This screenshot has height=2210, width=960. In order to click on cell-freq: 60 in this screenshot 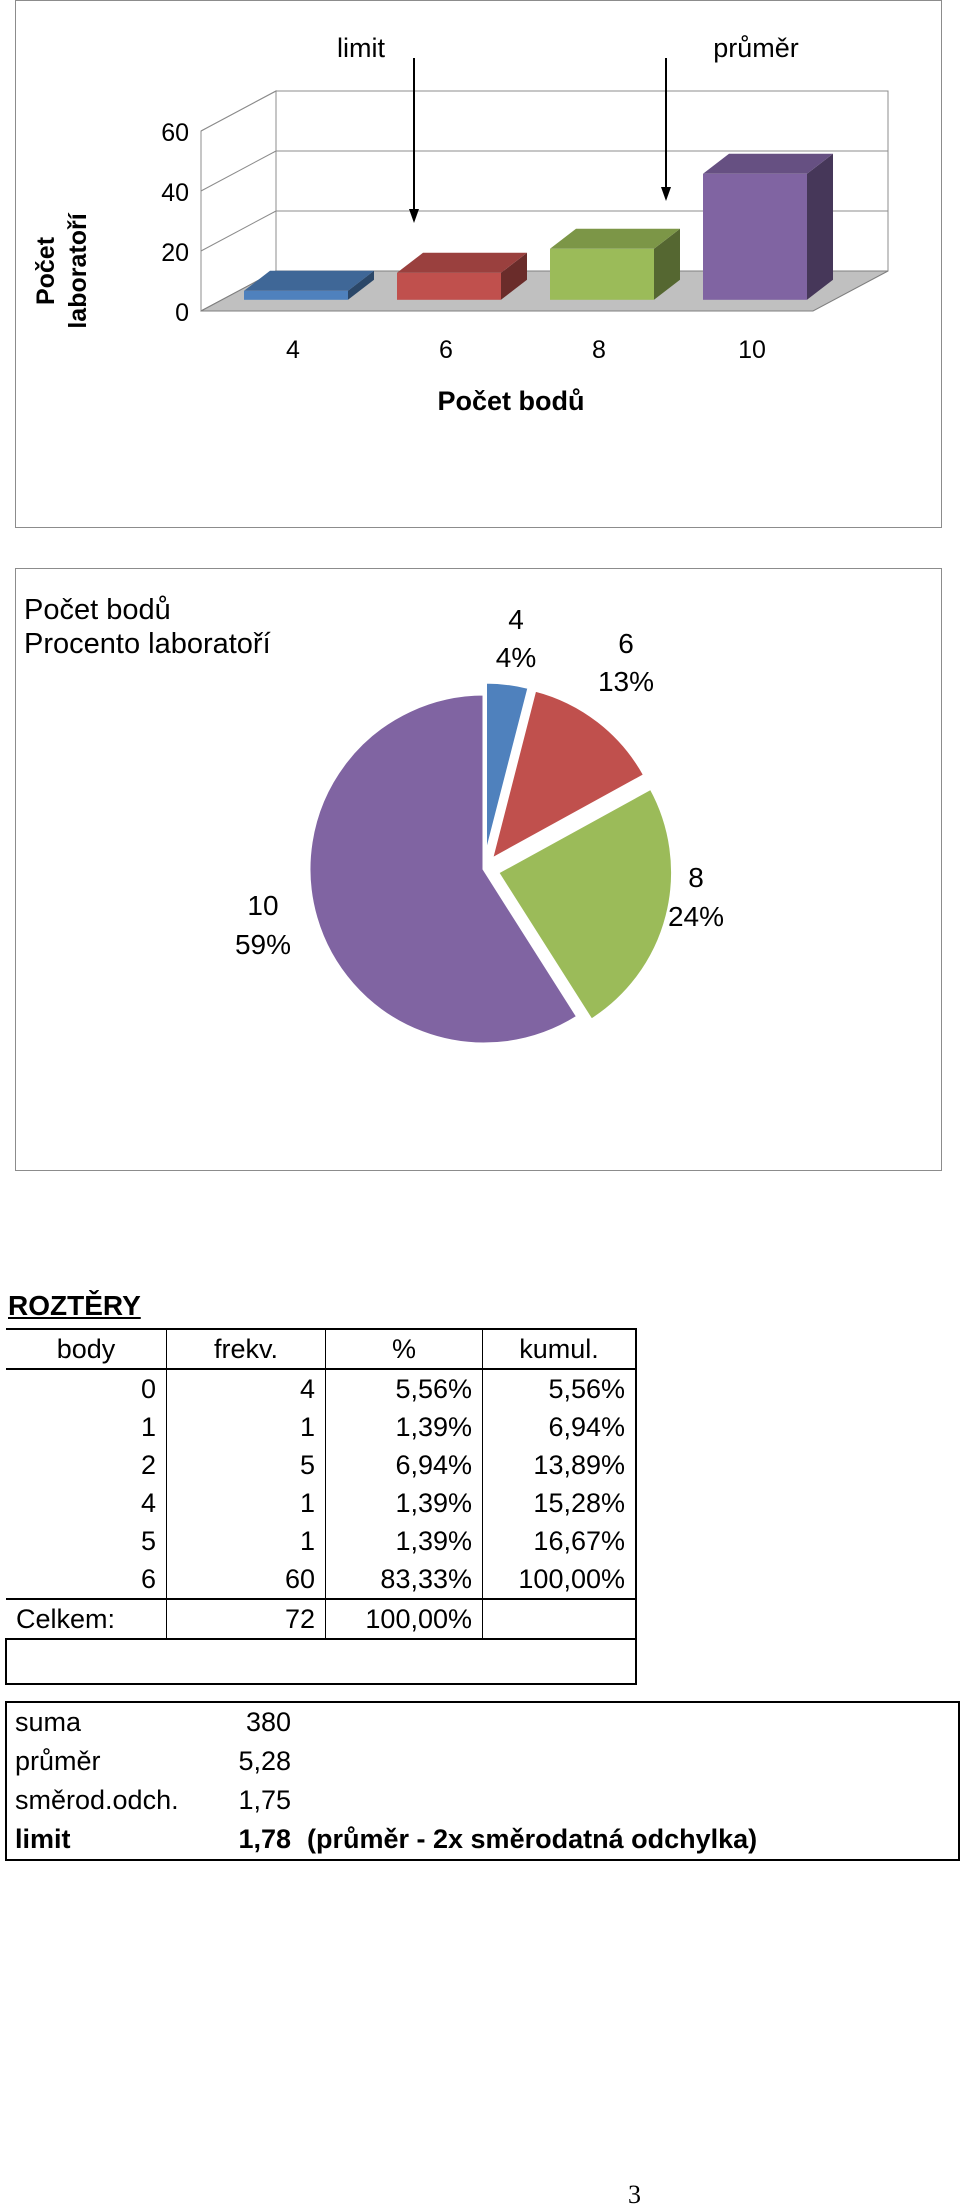, I will do `click(246, 1579)`.